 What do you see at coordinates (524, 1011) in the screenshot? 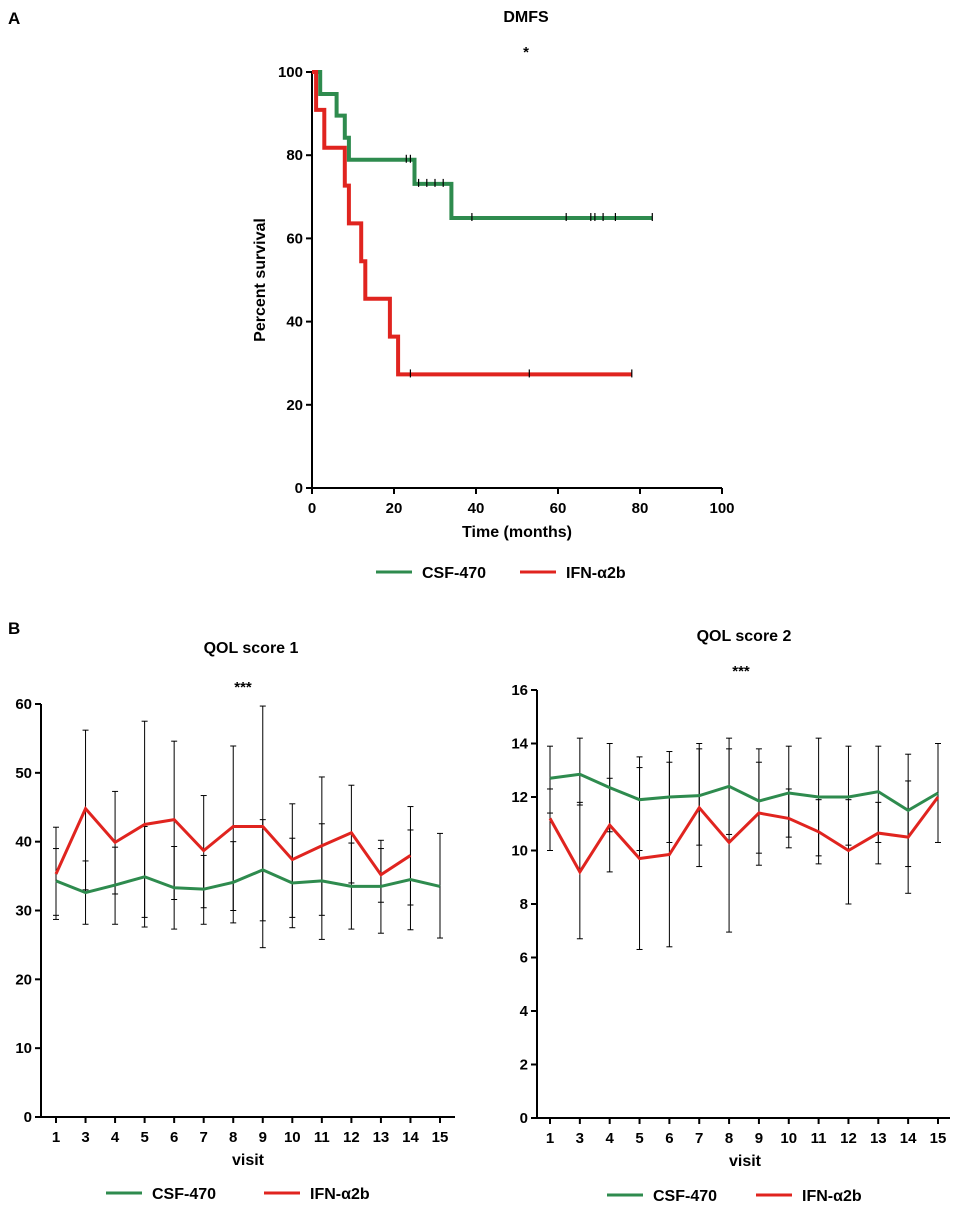
I see `y-tick-label: 4` at bounding box center [524, 1011].